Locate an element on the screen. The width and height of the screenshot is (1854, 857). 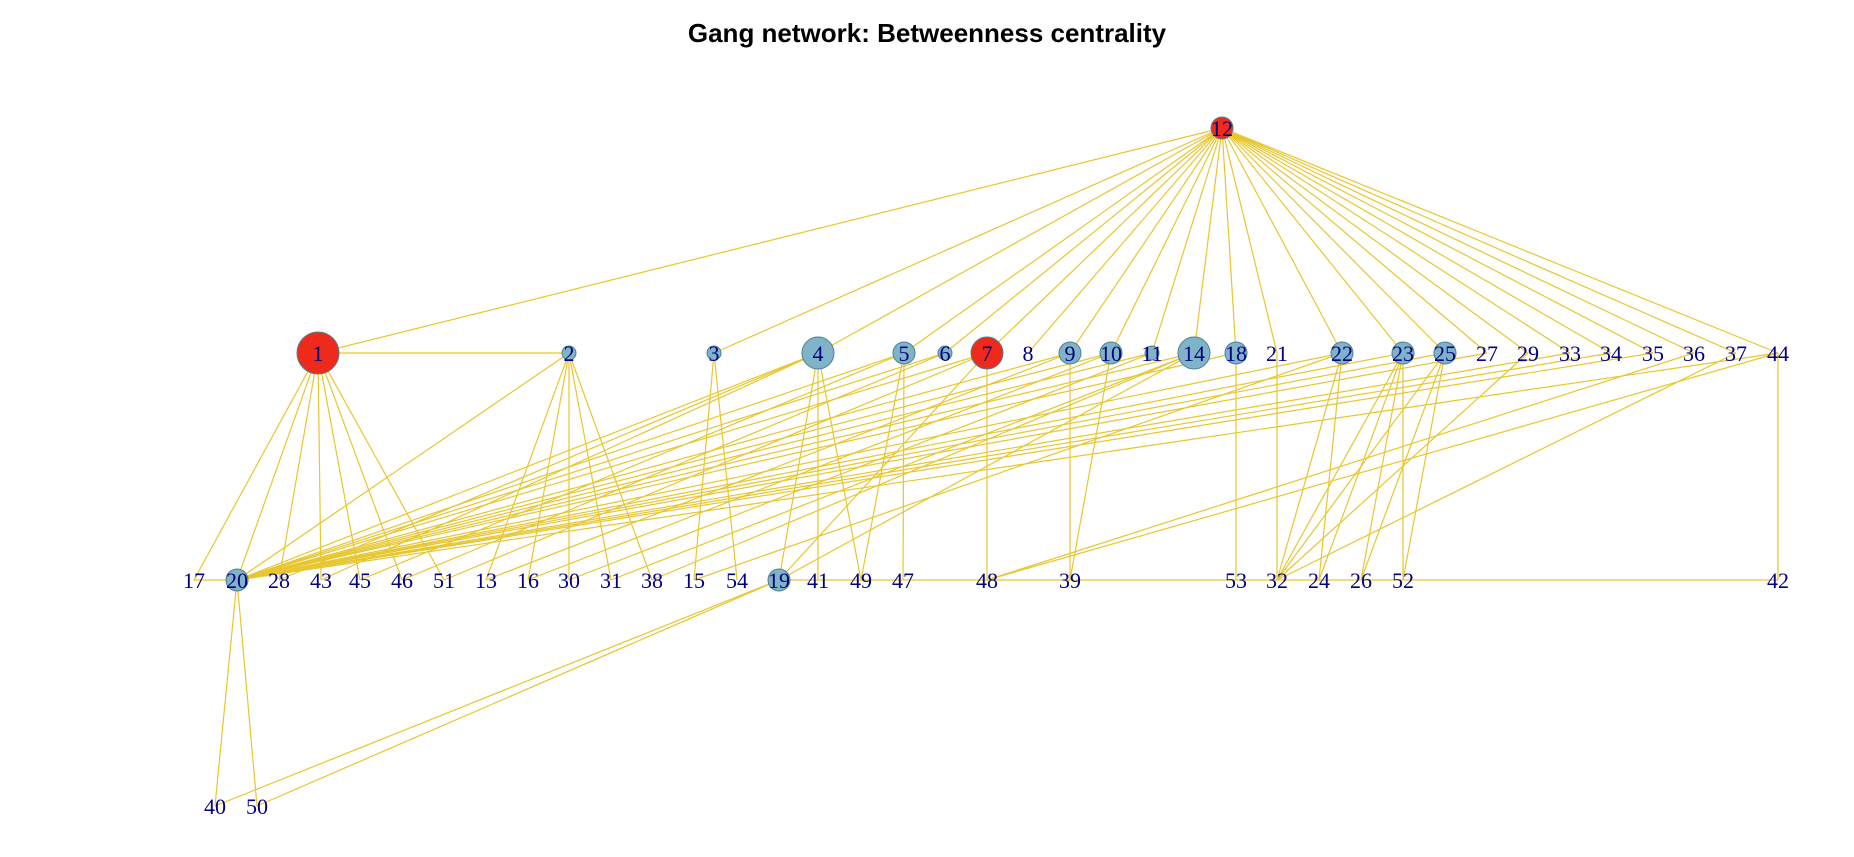
node-label-26: 26 is located at coordinates (1361, 580).